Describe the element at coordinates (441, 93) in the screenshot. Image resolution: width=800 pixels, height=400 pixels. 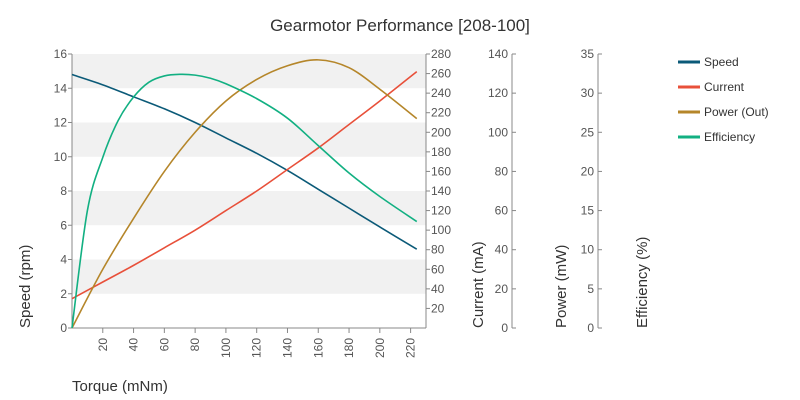
I see `current-tick-label: 240` at that location.